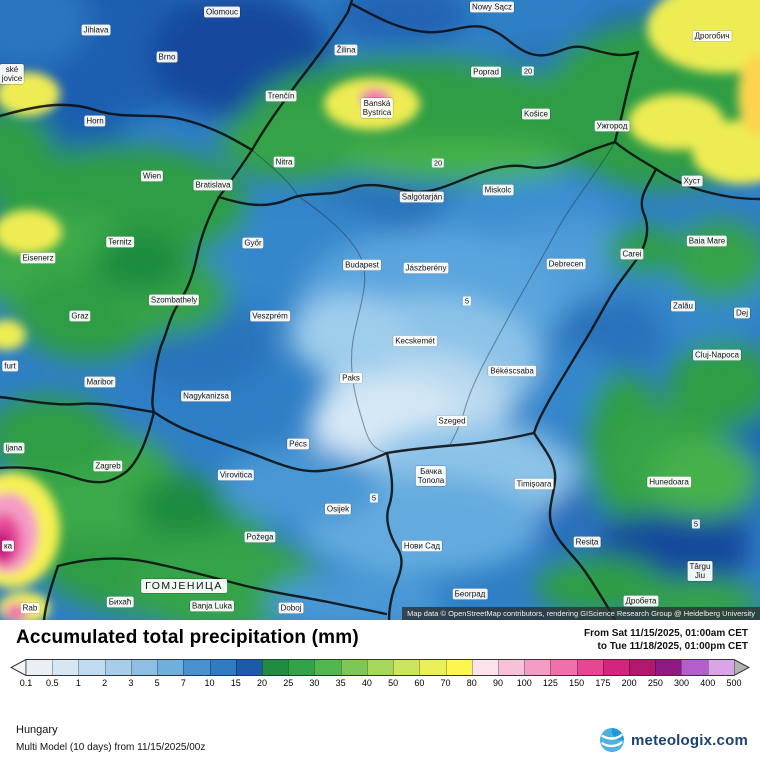  Describe the element at coordinates (18, 667) in the screenshot. I see `scale-arrow-low` at that location.